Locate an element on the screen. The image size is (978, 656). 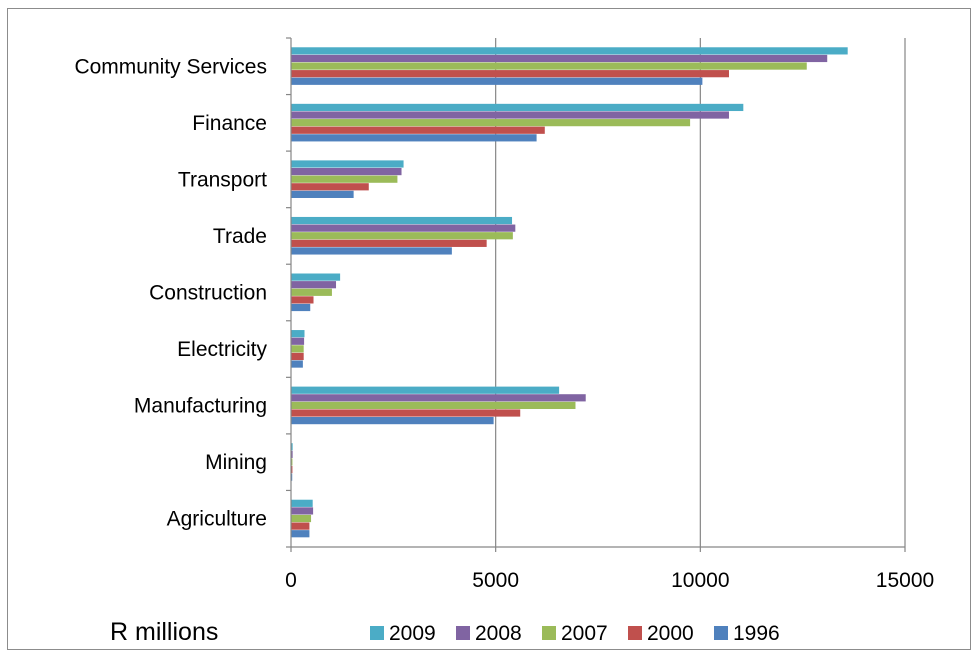
category-label: Community Services is located at coordinates (170, 66).